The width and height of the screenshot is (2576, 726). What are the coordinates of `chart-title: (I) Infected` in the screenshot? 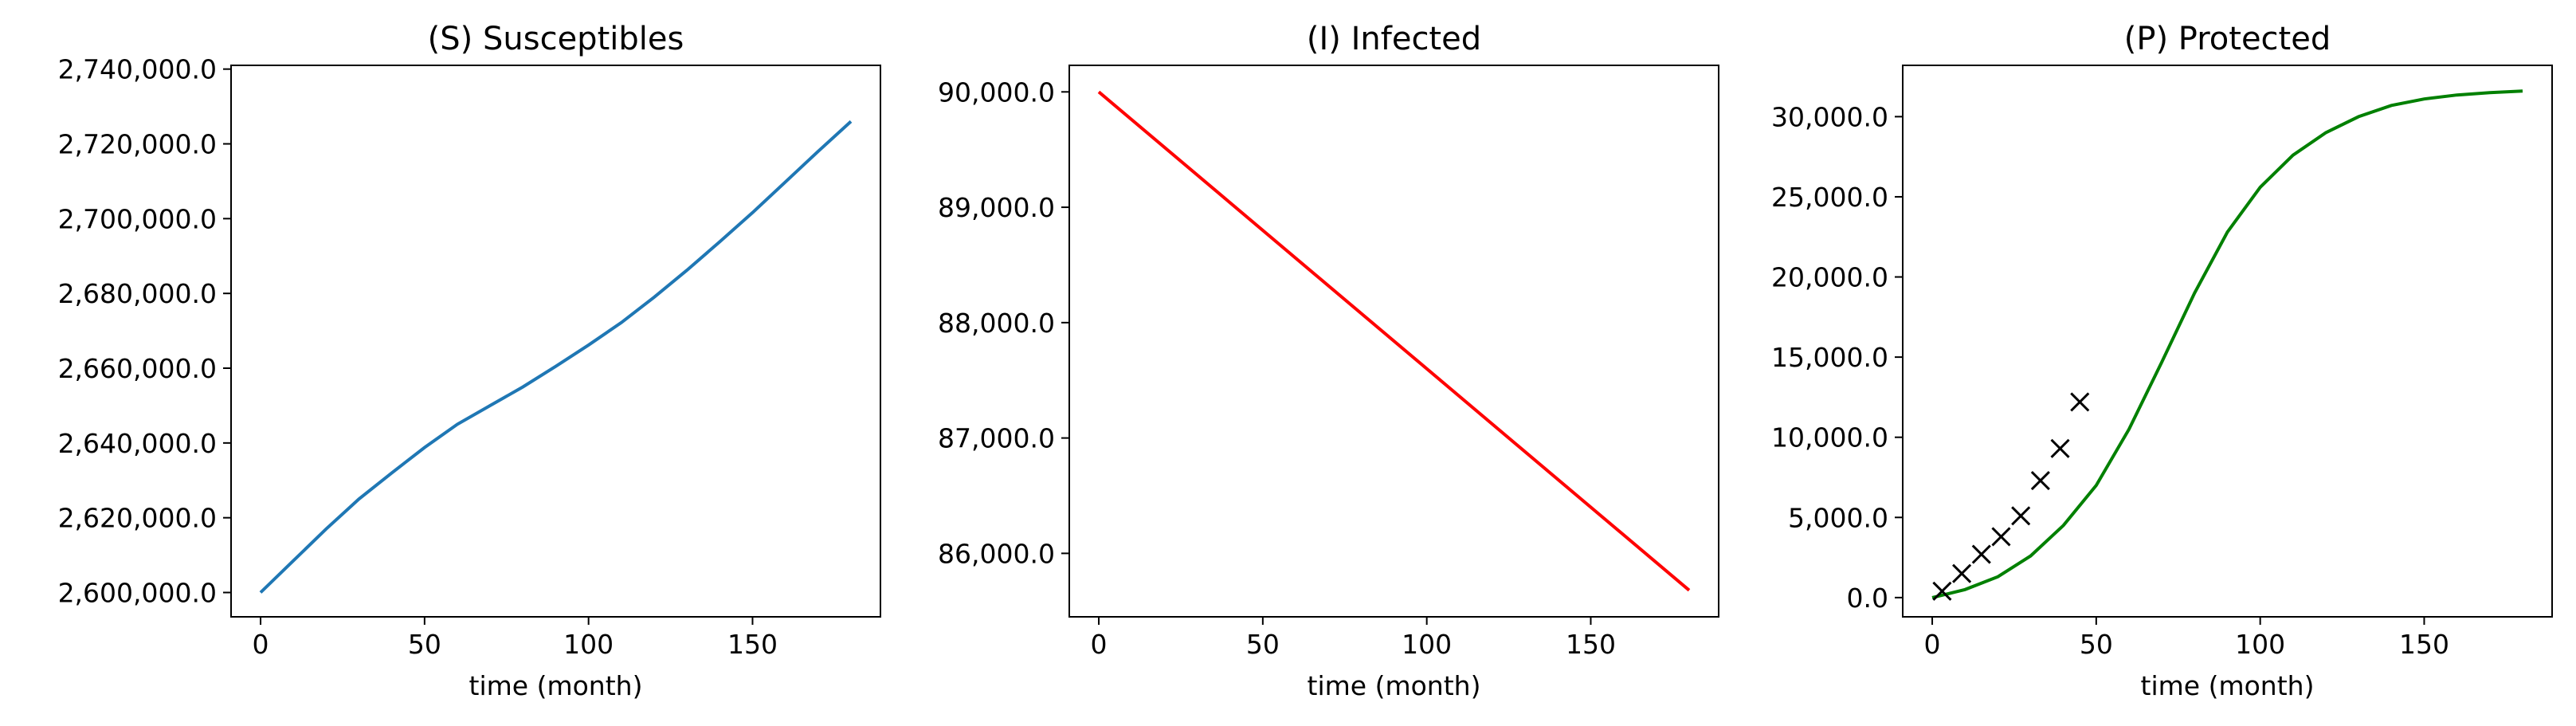 It's located at (1394, 39).